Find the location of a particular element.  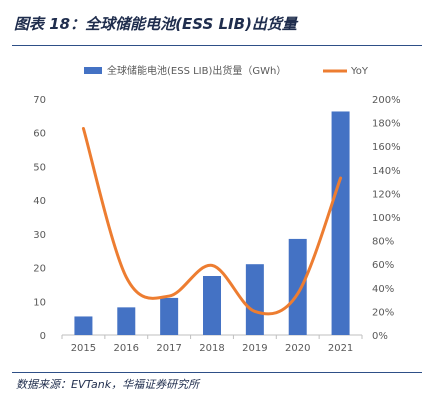

y-left-tick-label: 50 is located at coordinates (39, 167).